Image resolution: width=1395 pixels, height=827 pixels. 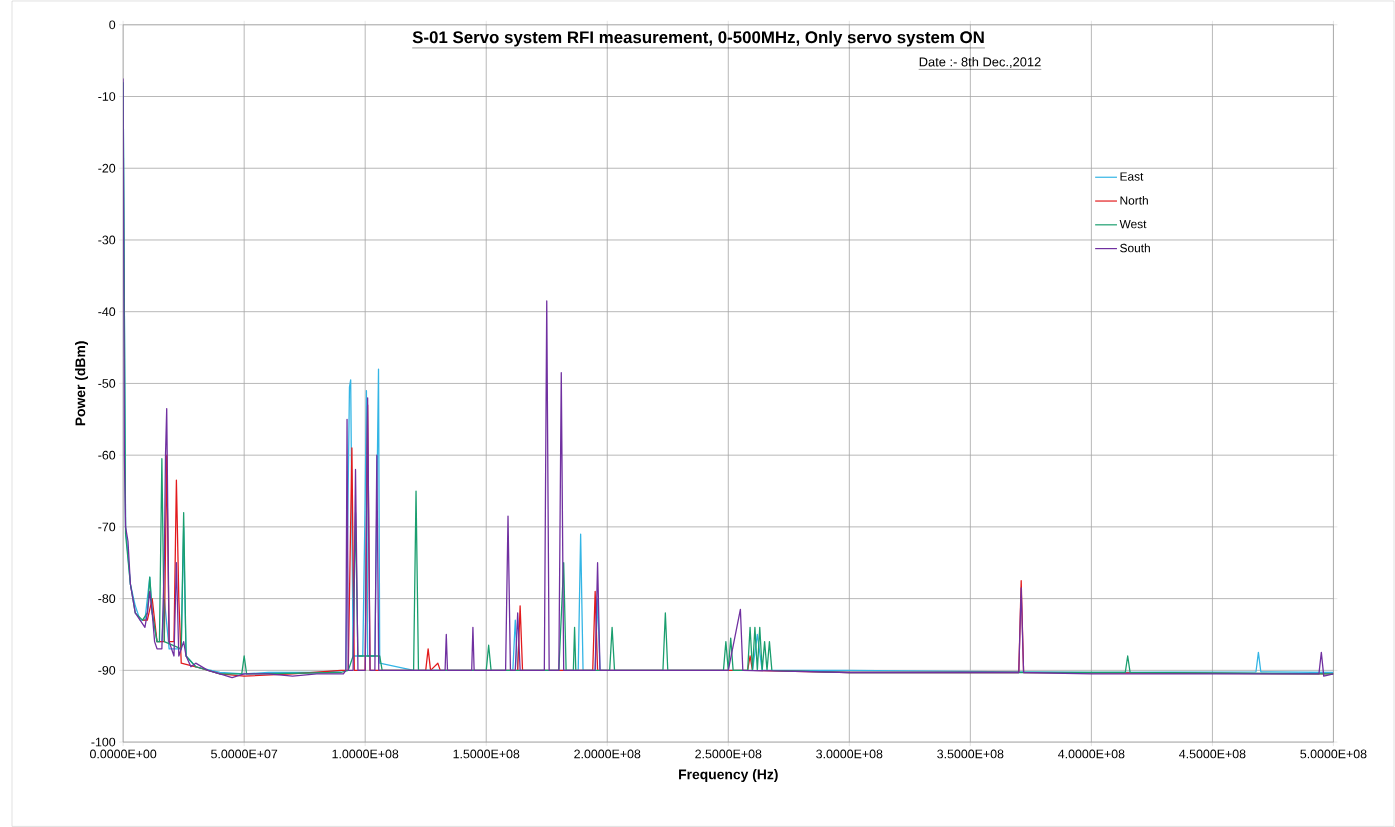 What do you see at coordinates (123, 754) in the screenshot?
I see `x-tick-label: 0.0000E+00` at bounding box center [123, 754].